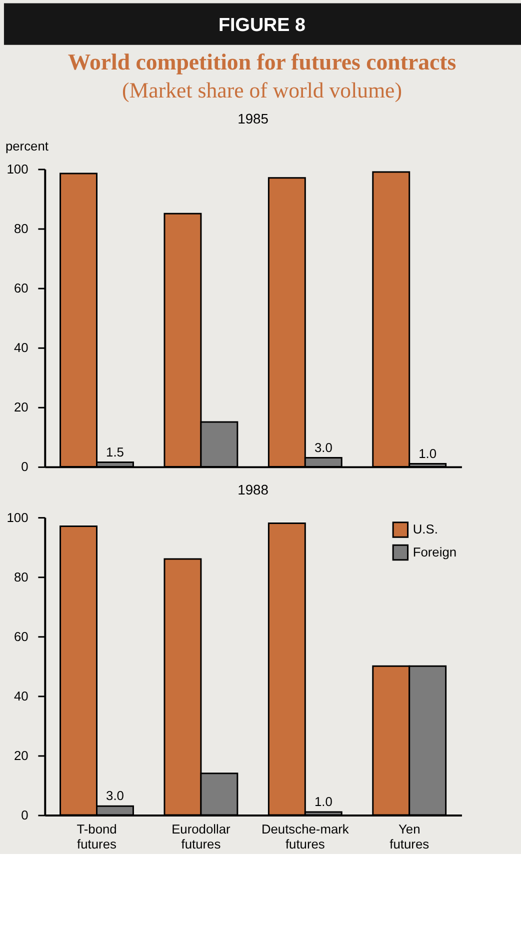 This screenshot has height=938, width=521. I want to click on data-label: 1.5, so click(115, 452).